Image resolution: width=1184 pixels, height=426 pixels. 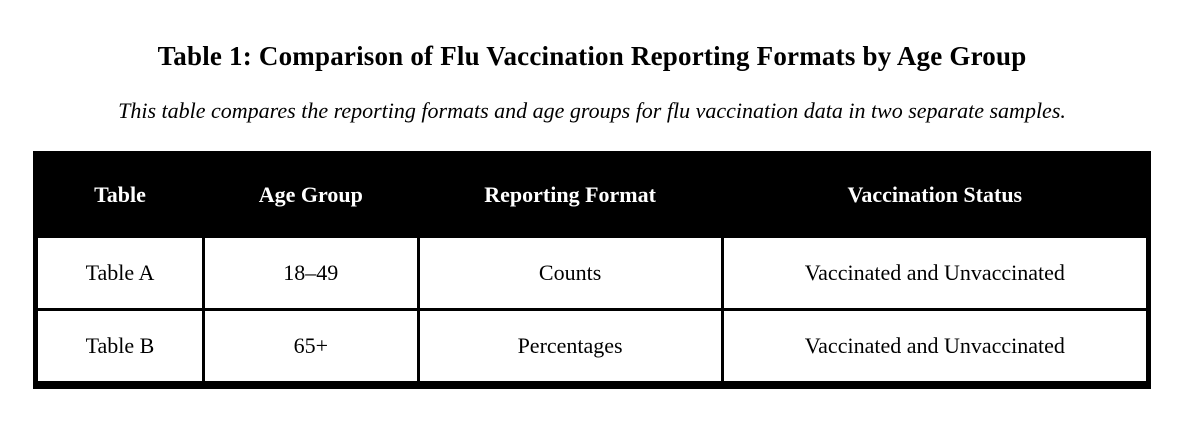 I want to click on column-header-table: Table, so click(x=119, y=194).